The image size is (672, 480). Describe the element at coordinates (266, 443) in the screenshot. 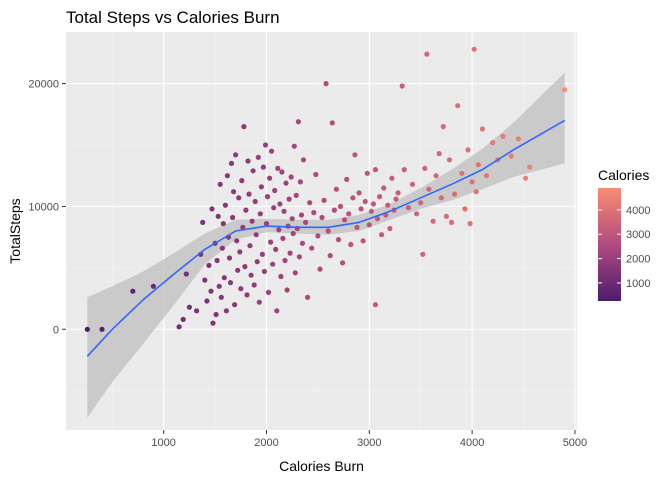

I see `x-tick-label: 2000` at that location.